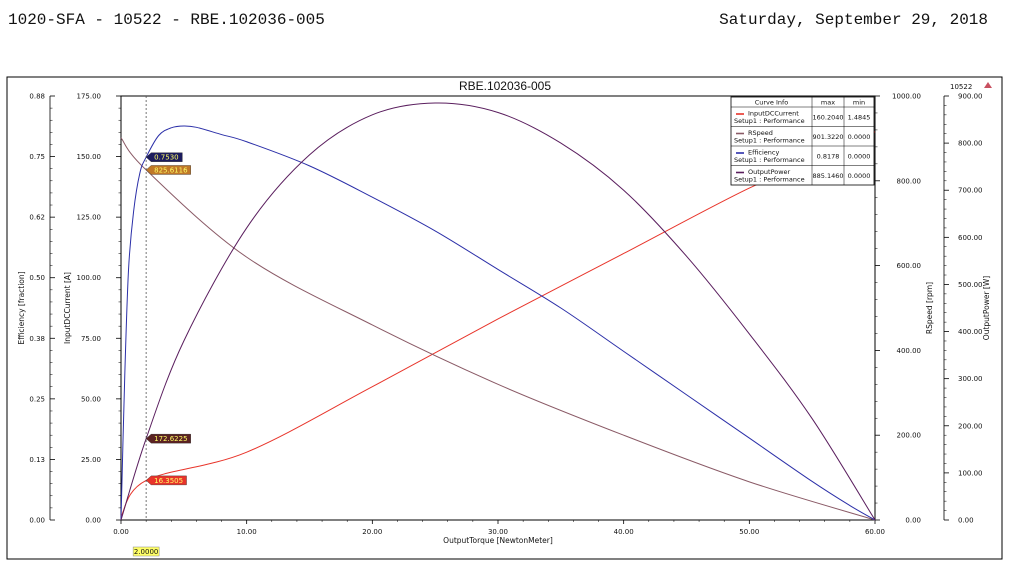 This screenshot has width=1012, height=565. I want to click on x-axis-tick-label: 0.00, so click(121, 532).